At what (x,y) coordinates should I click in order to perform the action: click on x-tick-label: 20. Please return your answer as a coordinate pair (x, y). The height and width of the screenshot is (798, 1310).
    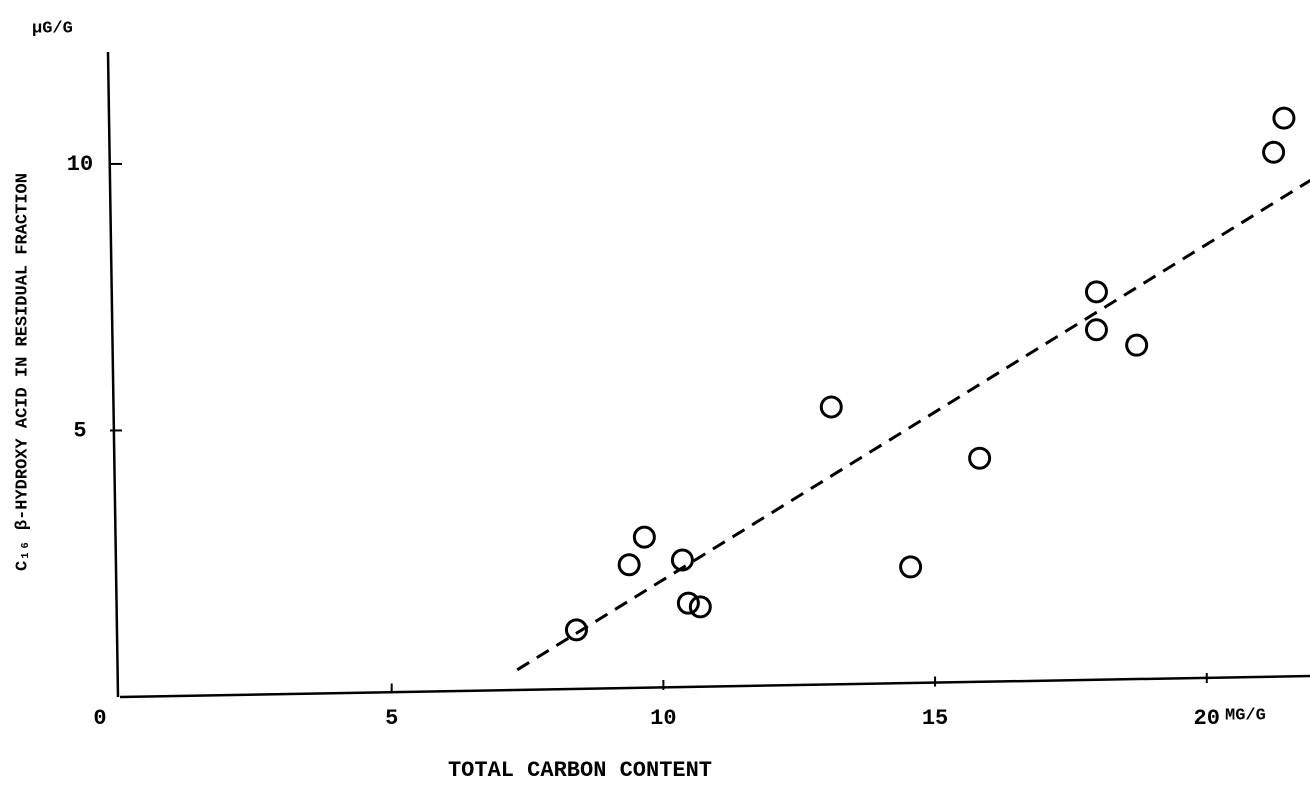
    Looking at the image, I should click on (1207, 718).